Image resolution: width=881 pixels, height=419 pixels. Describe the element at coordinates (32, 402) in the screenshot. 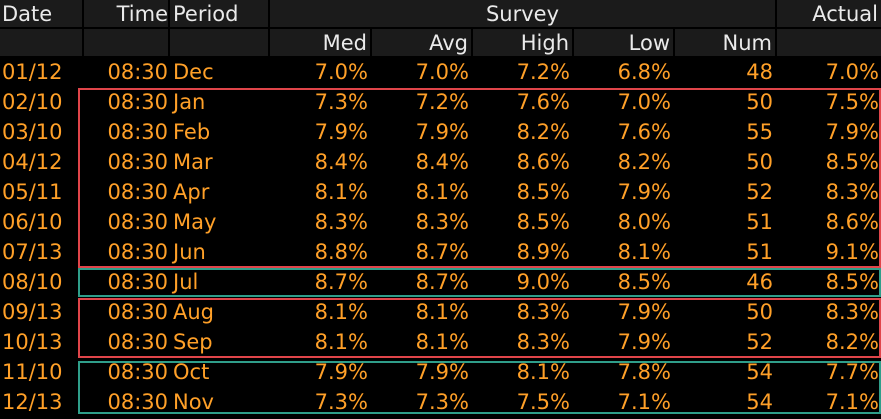

I see `cell-date: 12/13` at that location.